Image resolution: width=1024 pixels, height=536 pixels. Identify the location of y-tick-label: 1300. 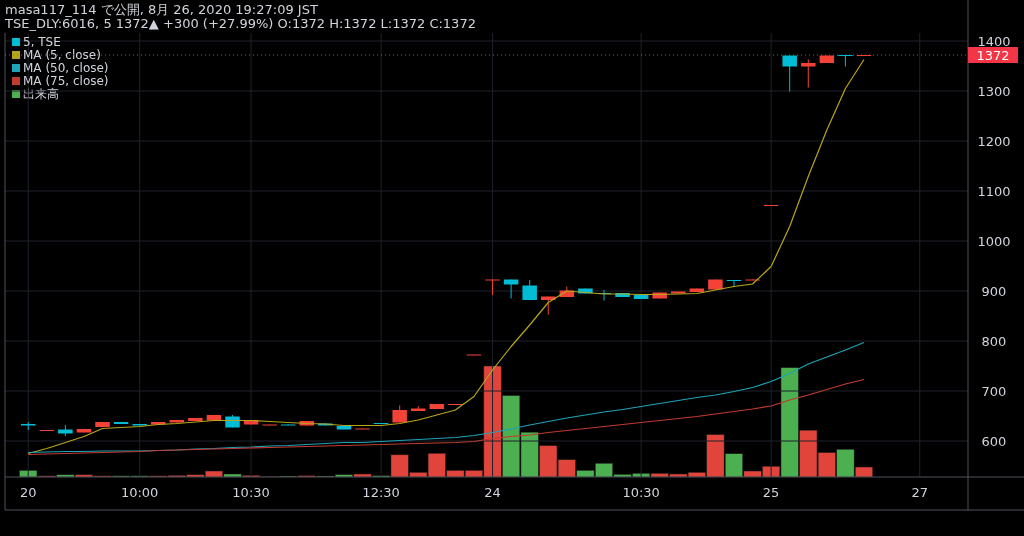
(994, 91).